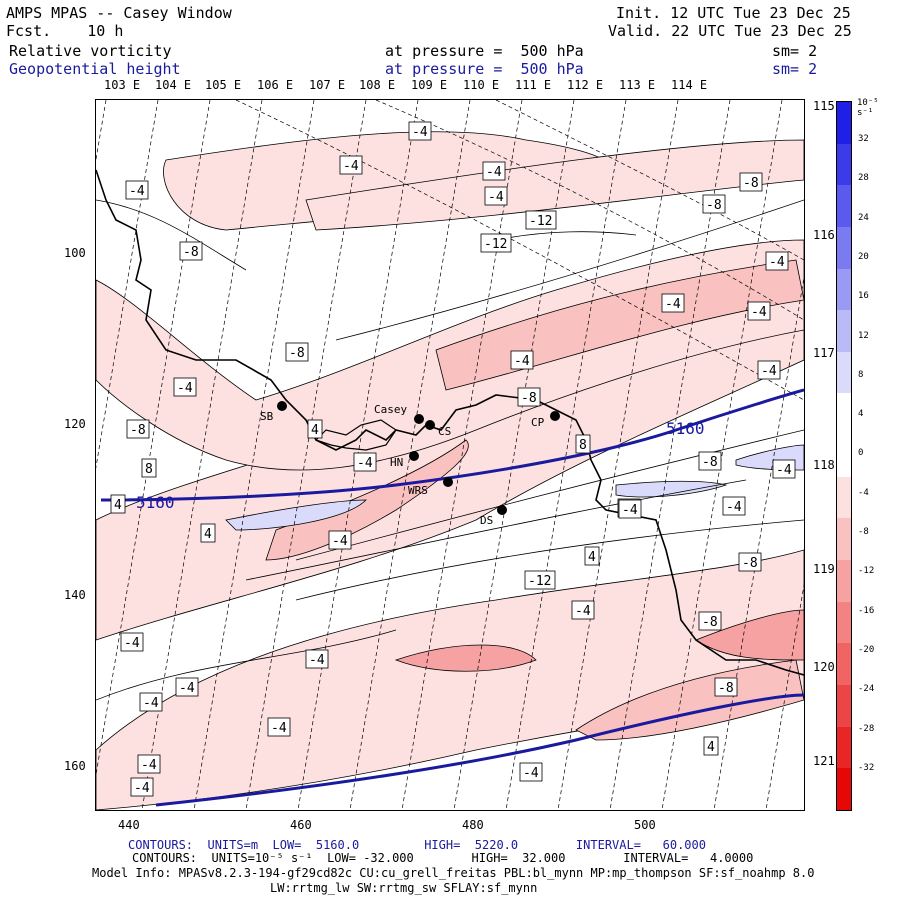 Image resolution: width=900 pixels, height=900 pixels. Describe the element at coordinates (866, 767) in the screenshot. I see `colorbar-tick-label: -32` at that location.